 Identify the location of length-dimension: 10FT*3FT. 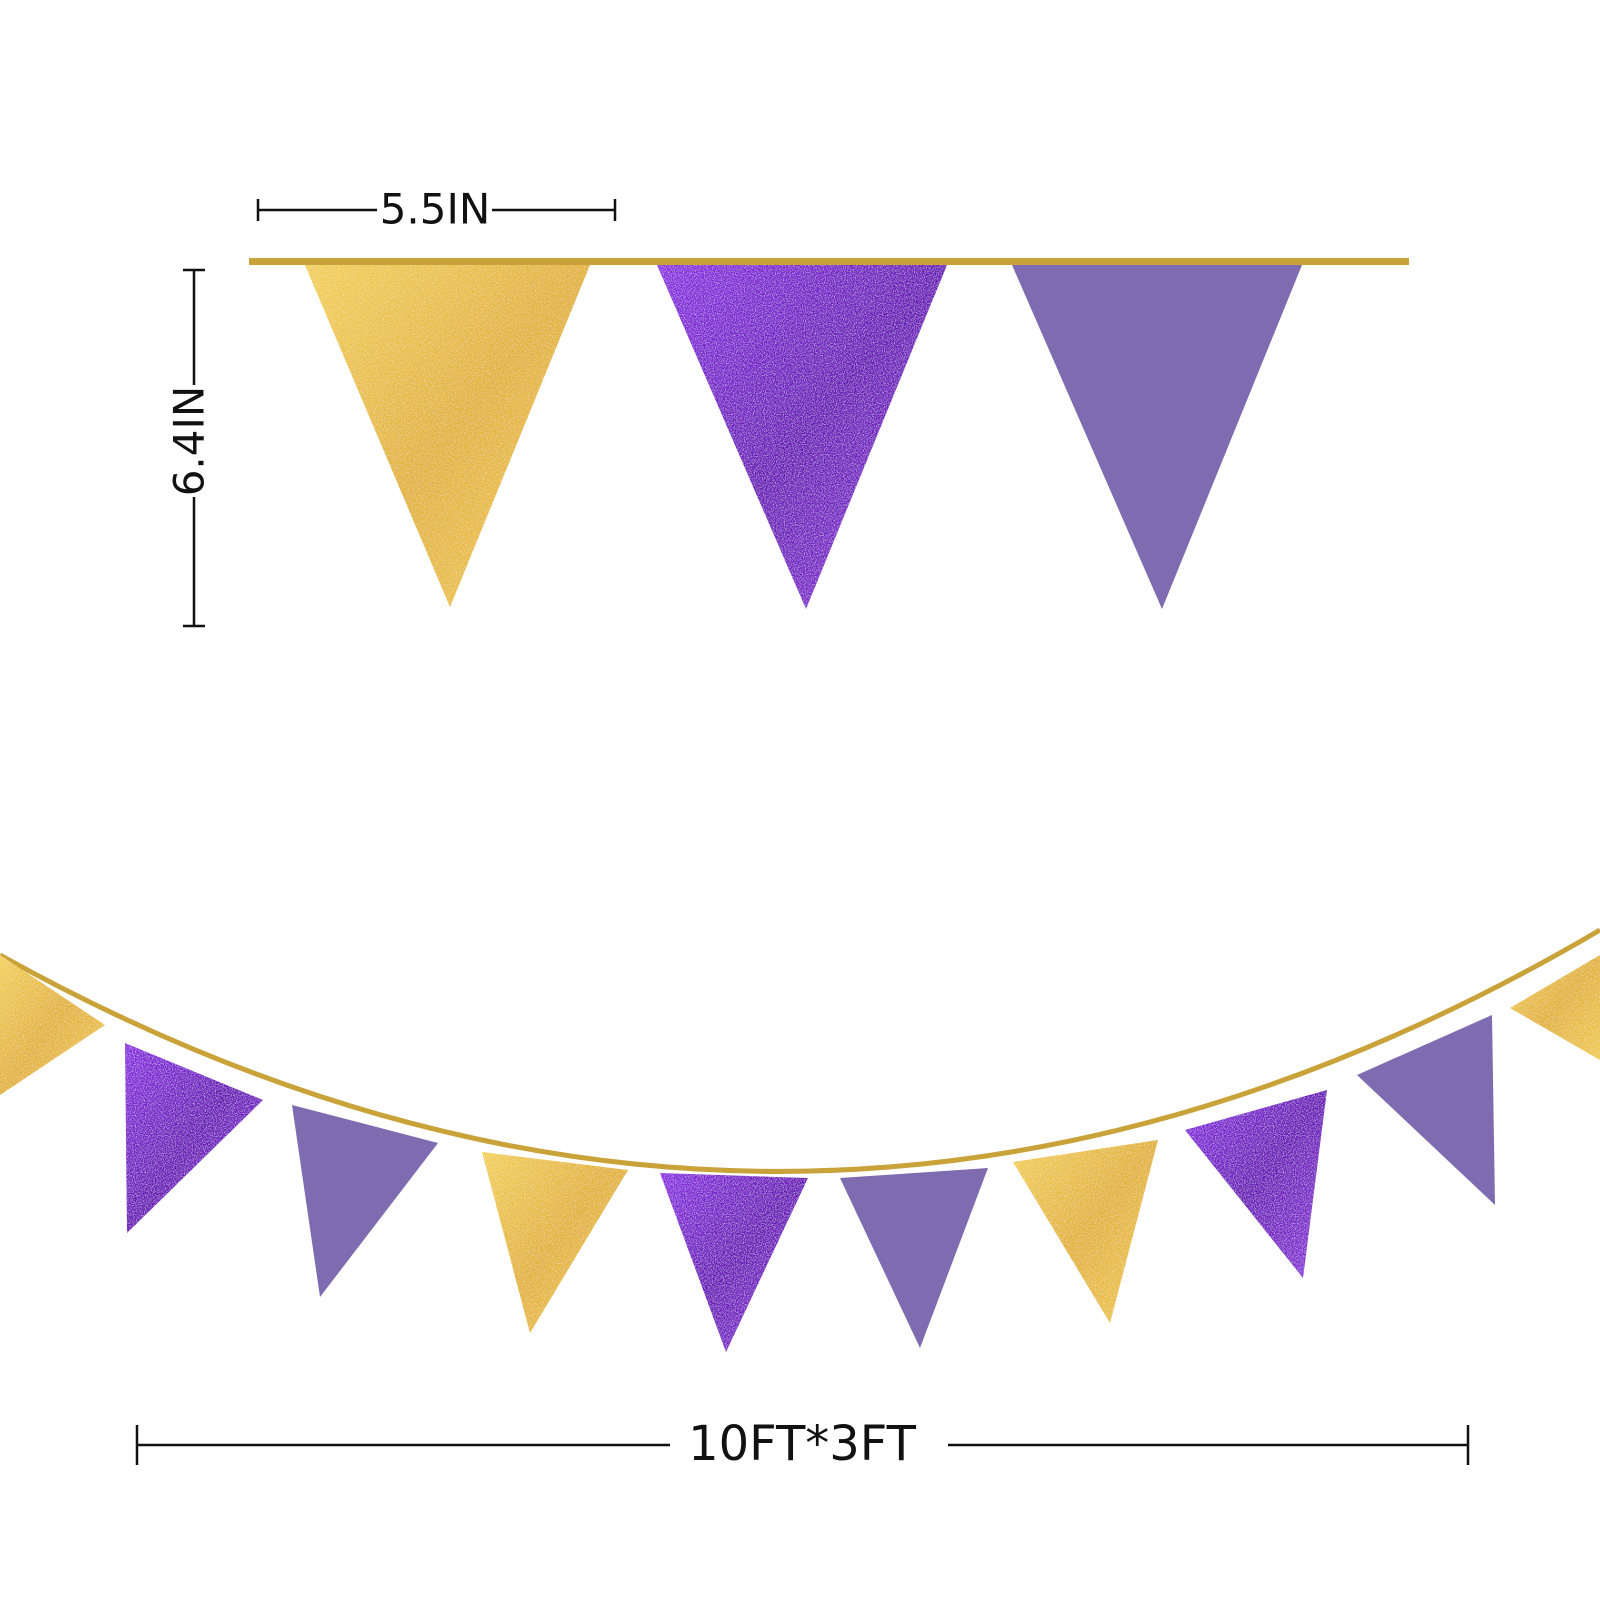
(802, 1444).